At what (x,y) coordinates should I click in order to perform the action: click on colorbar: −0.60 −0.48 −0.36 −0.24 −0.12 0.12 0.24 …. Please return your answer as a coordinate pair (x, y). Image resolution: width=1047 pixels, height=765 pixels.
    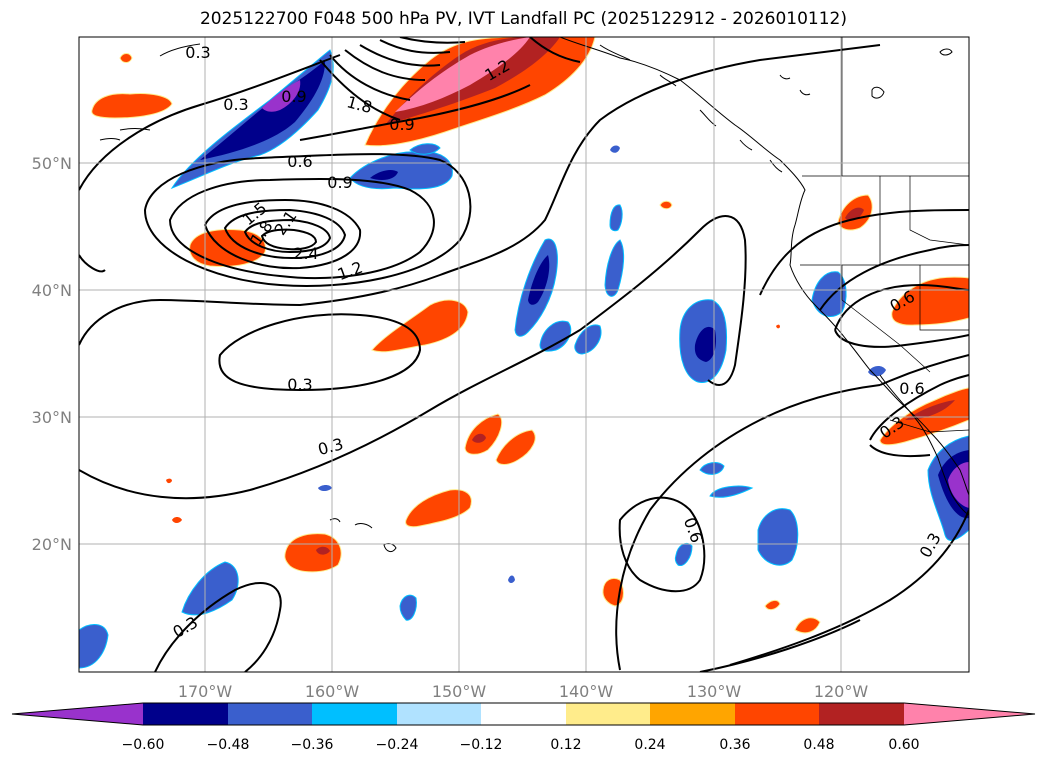
    Looking at the image, I should click on (523, 727).